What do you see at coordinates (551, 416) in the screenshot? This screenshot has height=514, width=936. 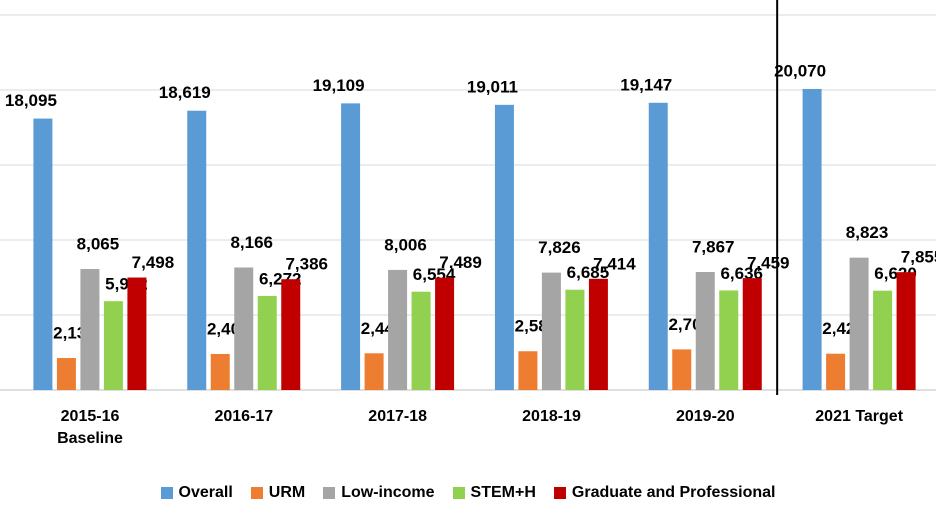 I see `x-tick-label: 2018-19` at bounding box center [551, 416].